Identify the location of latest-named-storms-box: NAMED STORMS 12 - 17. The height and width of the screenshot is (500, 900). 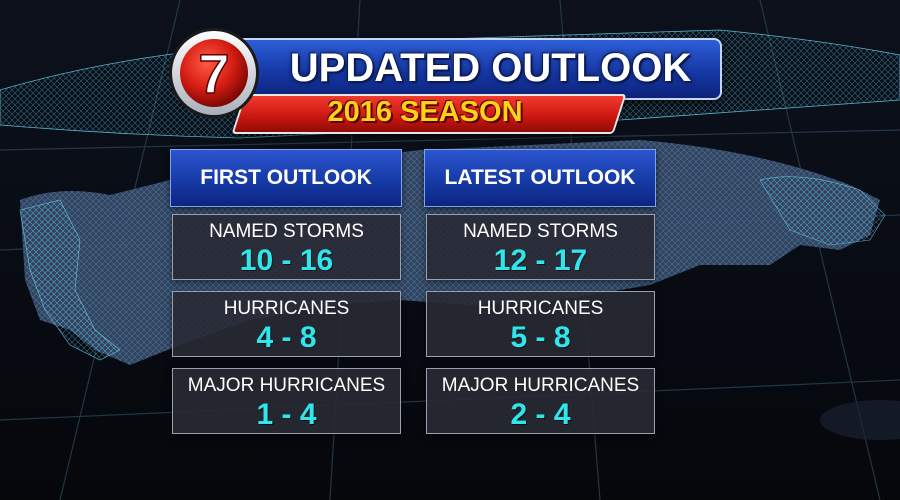
(540, 247).